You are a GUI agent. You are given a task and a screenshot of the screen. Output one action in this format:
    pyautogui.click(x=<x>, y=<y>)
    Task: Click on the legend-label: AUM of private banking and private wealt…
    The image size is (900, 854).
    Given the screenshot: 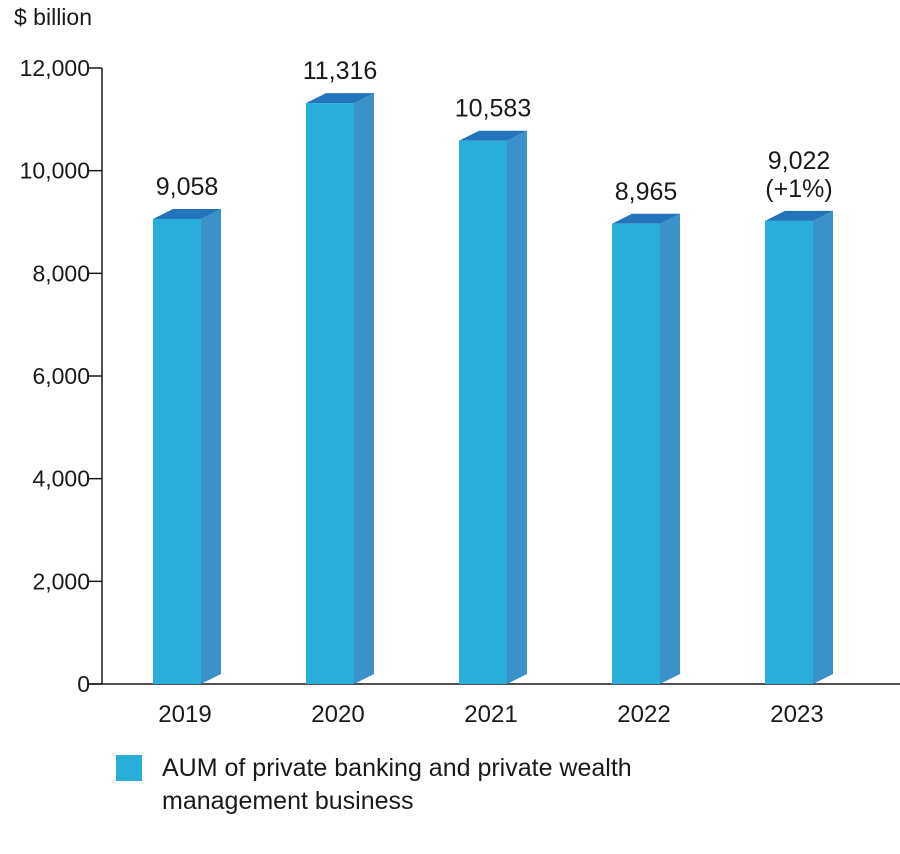 What is the action you would take?
    pyautogui.click(x=397, y=784)
    